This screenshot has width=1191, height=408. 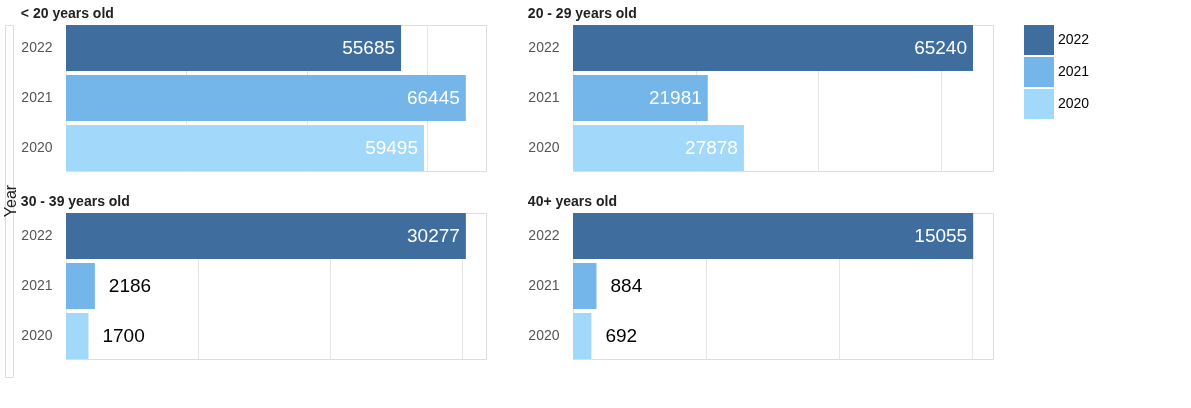 What do you see at coordinates (391, 147) in the screenshot?
I see `data-label: 59495` at bounding box center [391, 147].